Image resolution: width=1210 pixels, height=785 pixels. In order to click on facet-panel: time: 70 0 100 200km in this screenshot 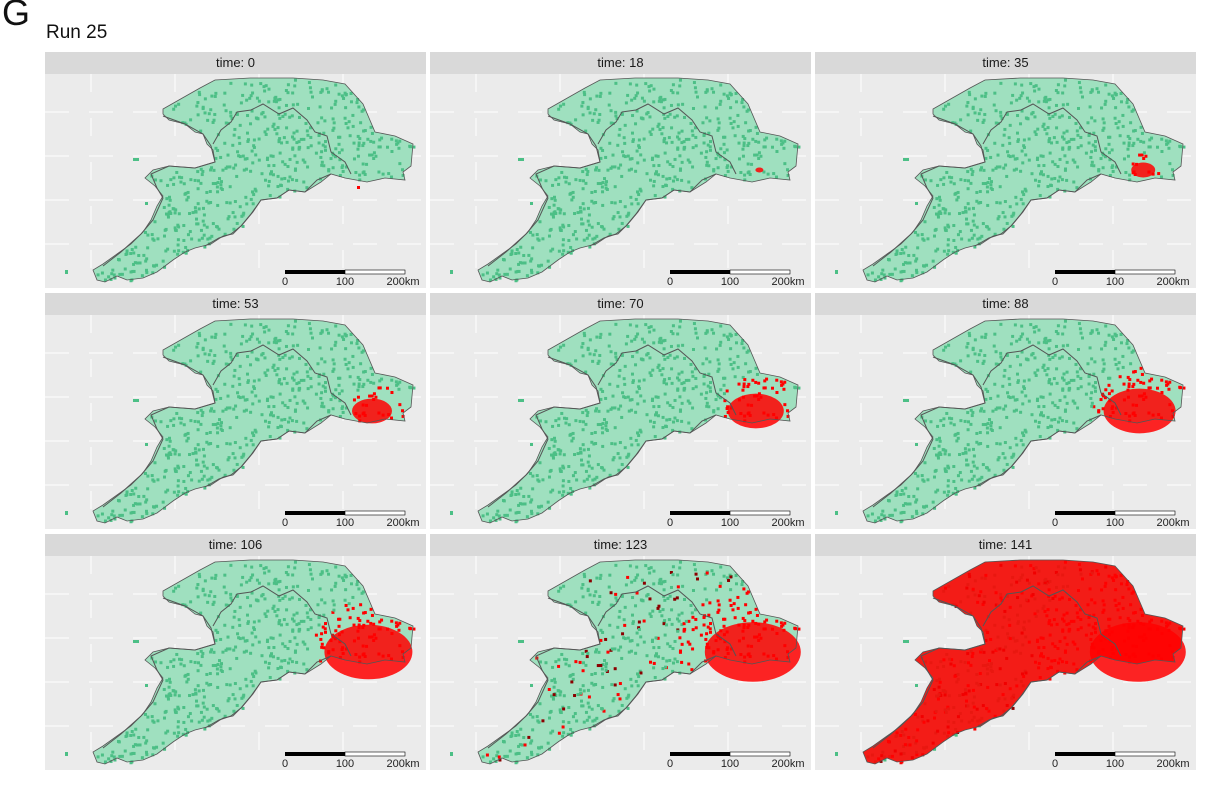, I will do `click(620, 411)`.